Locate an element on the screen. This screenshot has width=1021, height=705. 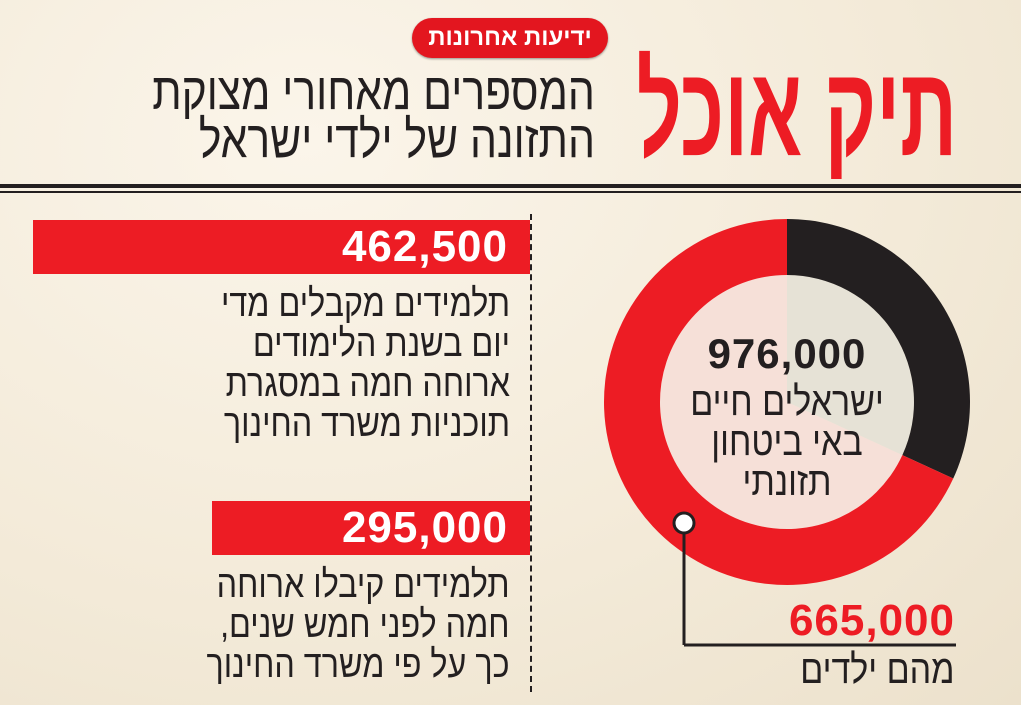
donut-slice-adults is located at coordinates (878, 349).